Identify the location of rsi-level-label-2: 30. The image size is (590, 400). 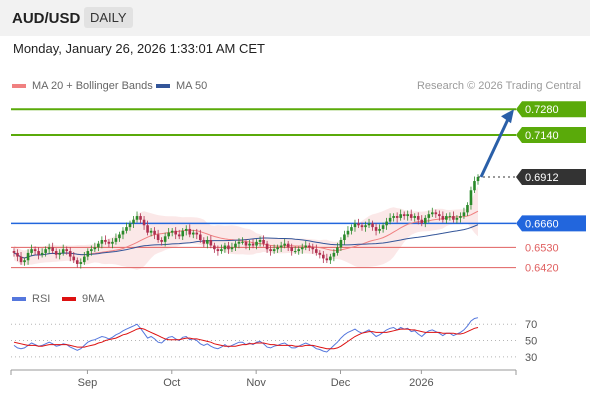
(531, 358).